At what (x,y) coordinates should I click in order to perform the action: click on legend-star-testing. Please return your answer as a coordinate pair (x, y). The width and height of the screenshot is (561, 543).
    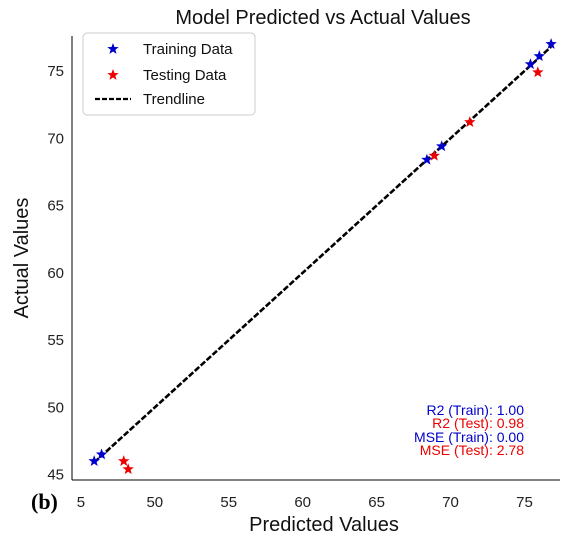
    Looking at the image, I should click on (113, 74).